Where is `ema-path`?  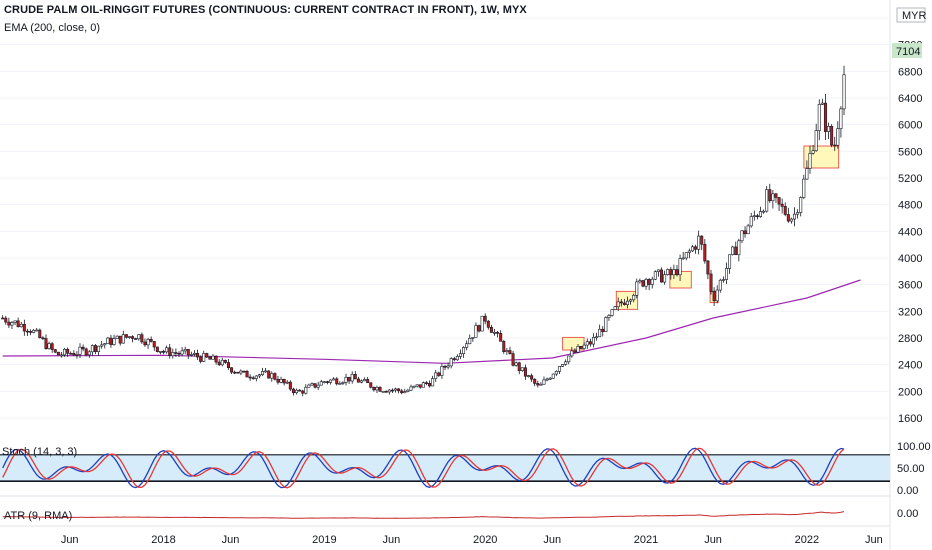 ema-path is located at coordinates (431, 321).